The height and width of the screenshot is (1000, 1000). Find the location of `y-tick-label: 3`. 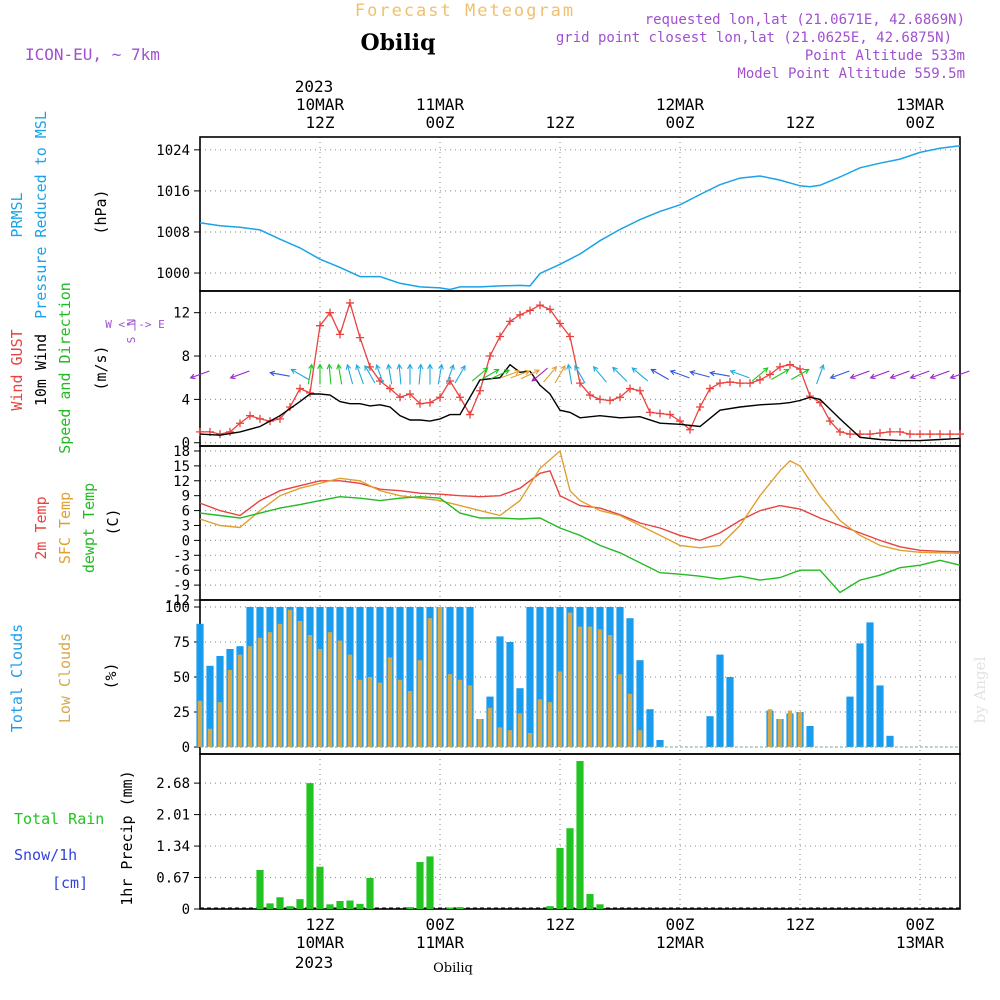

y-tick-label: 3 is located at coordinates (186, 526).